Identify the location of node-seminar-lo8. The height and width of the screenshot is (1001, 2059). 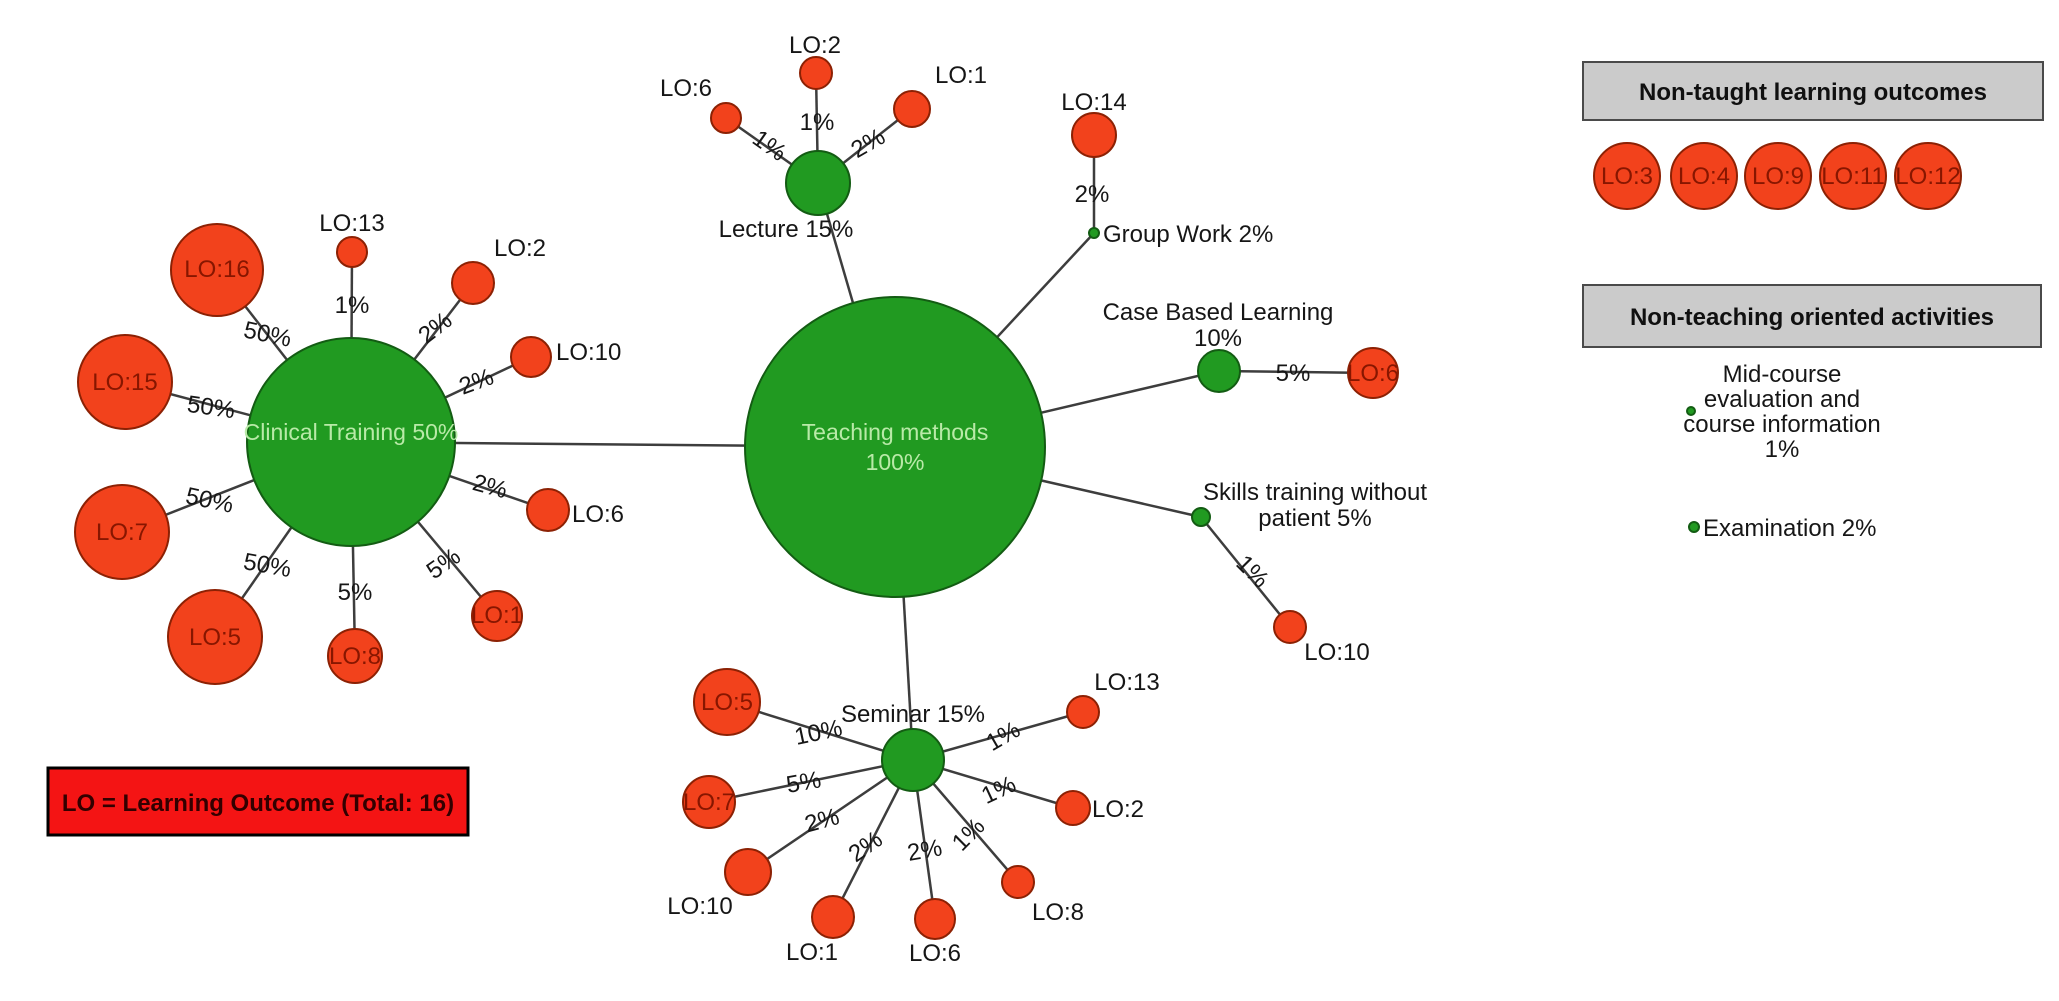
(1018, 882).